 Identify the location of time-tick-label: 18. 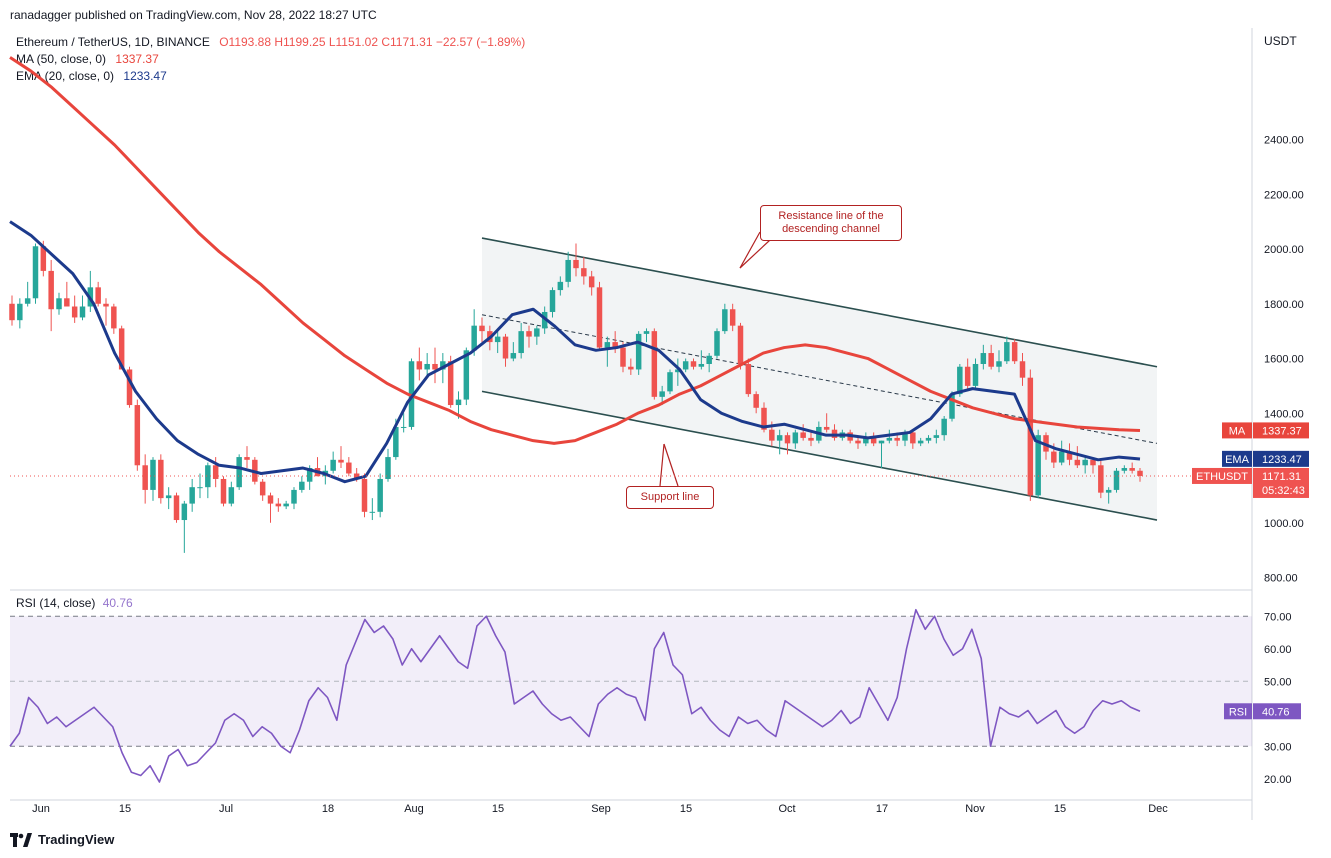
(328, 809).